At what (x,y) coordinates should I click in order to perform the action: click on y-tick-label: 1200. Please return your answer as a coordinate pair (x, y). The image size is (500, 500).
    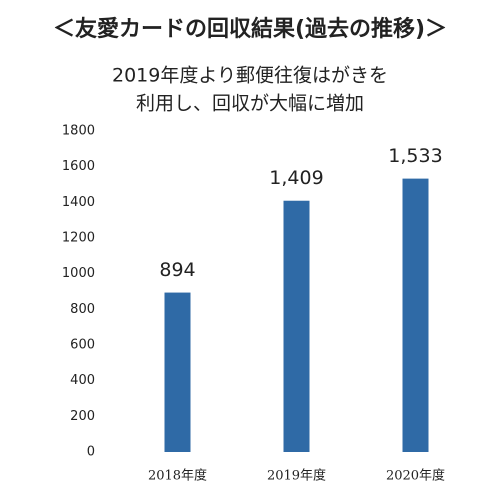
    Looking at the image, I should click on (78, 238).